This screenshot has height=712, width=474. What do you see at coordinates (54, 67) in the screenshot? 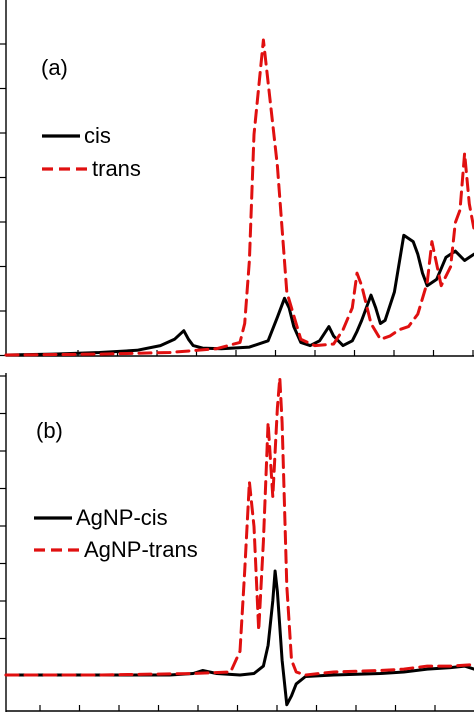
I see `panel-a-label: (a)` at bounding box center [54, 67].